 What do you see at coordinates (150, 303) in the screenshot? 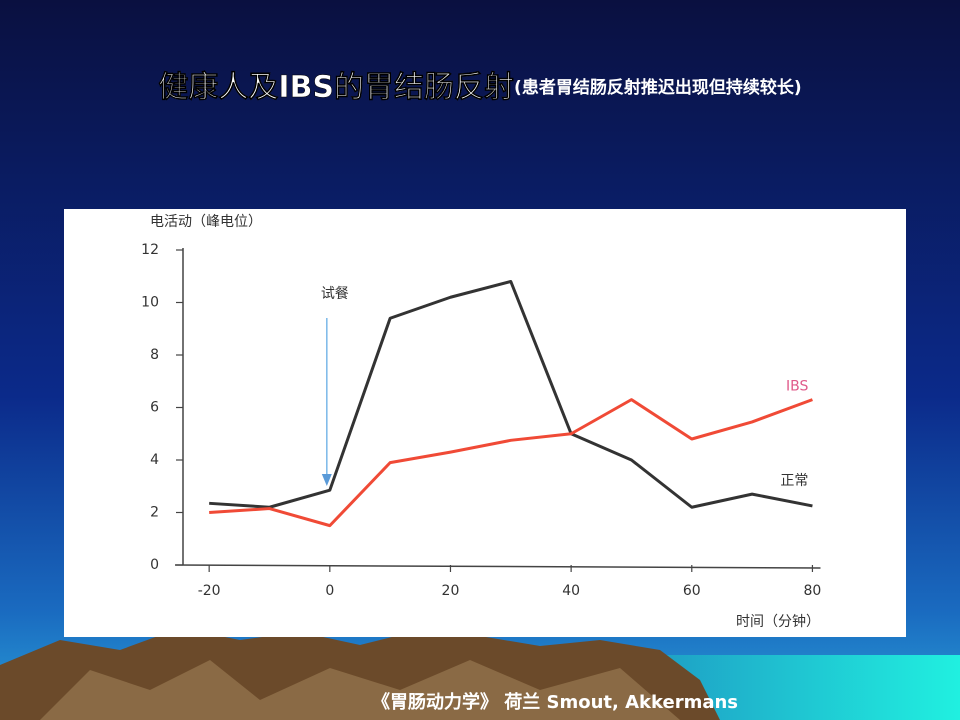
I see `y-tick-label: 10` at bounding box center [150, 303].